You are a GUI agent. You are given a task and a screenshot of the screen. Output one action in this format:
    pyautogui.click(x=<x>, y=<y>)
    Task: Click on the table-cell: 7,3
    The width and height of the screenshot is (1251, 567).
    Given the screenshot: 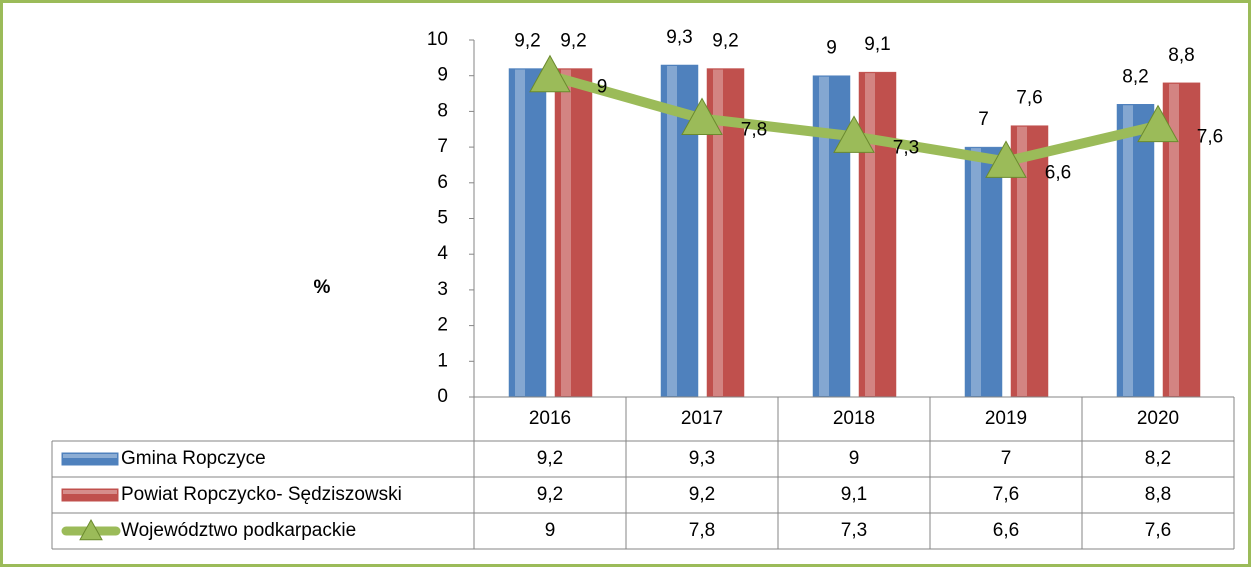 What is the action you would take?
    pyautogui.click(x=854, y=530)
    